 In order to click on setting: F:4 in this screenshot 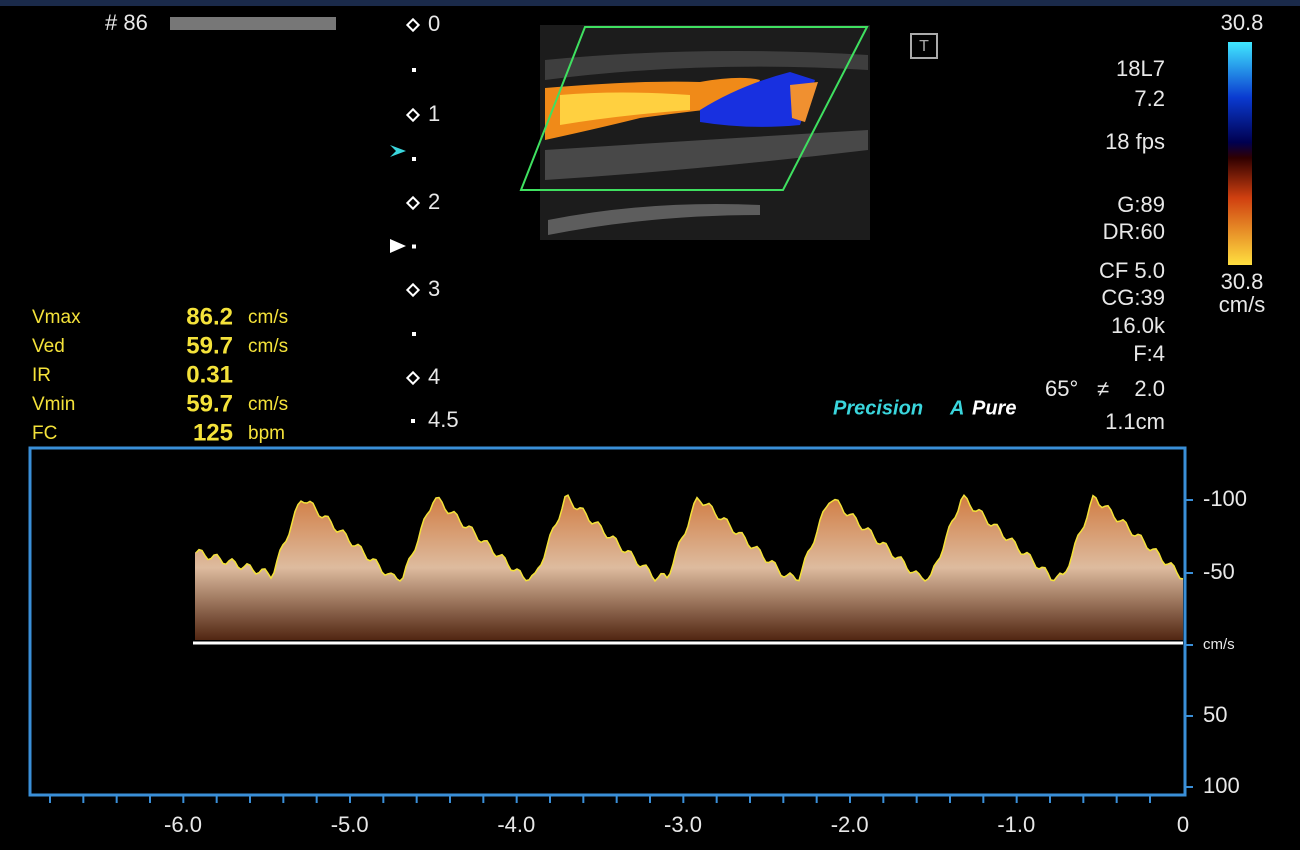, I will do `click(1149, 353)`.